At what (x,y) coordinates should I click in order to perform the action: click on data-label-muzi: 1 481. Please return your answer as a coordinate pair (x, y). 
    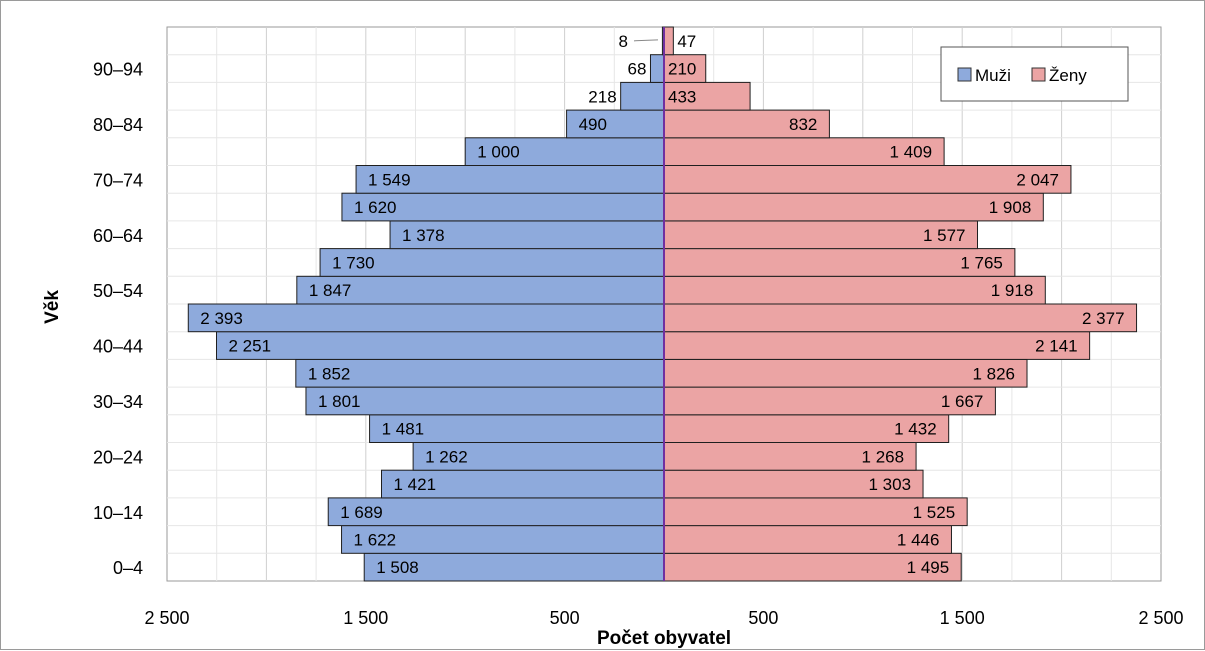
    Looking at the image, I should click on (403, 429).